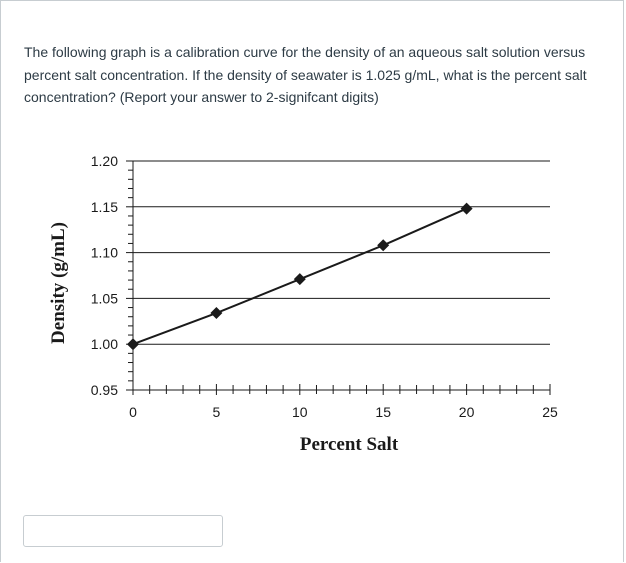 The height and width of the screenshot is (563, 626). I want to click on y-tick-label: 1.05, so click(104, 298).